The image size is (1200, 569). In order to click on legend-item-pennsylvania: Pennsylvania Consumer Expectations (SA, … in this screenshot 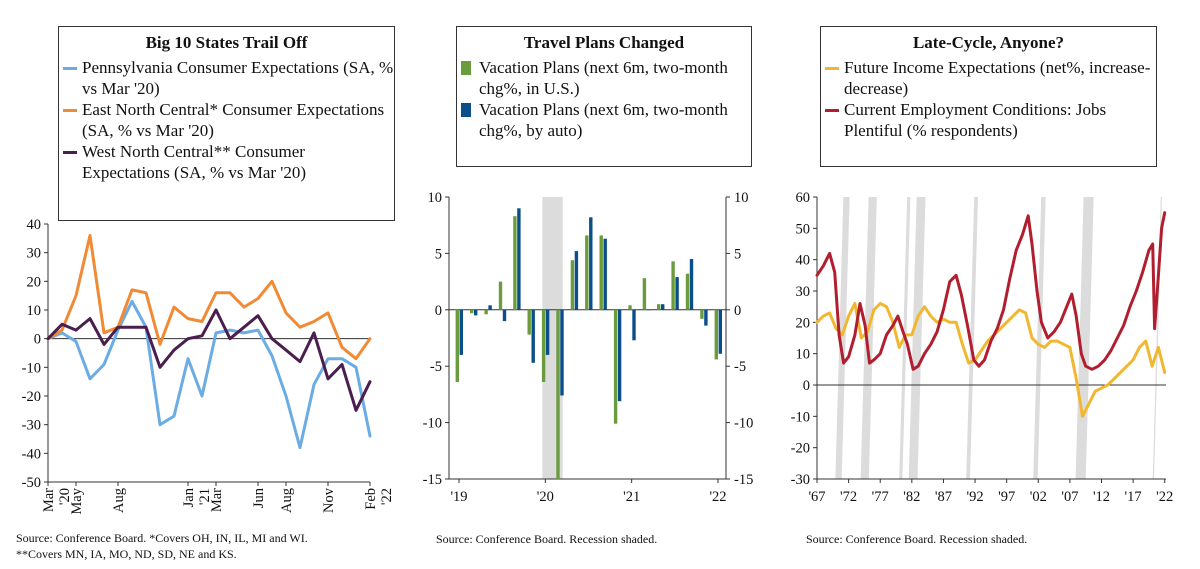, I will do `click(226, 78)`.